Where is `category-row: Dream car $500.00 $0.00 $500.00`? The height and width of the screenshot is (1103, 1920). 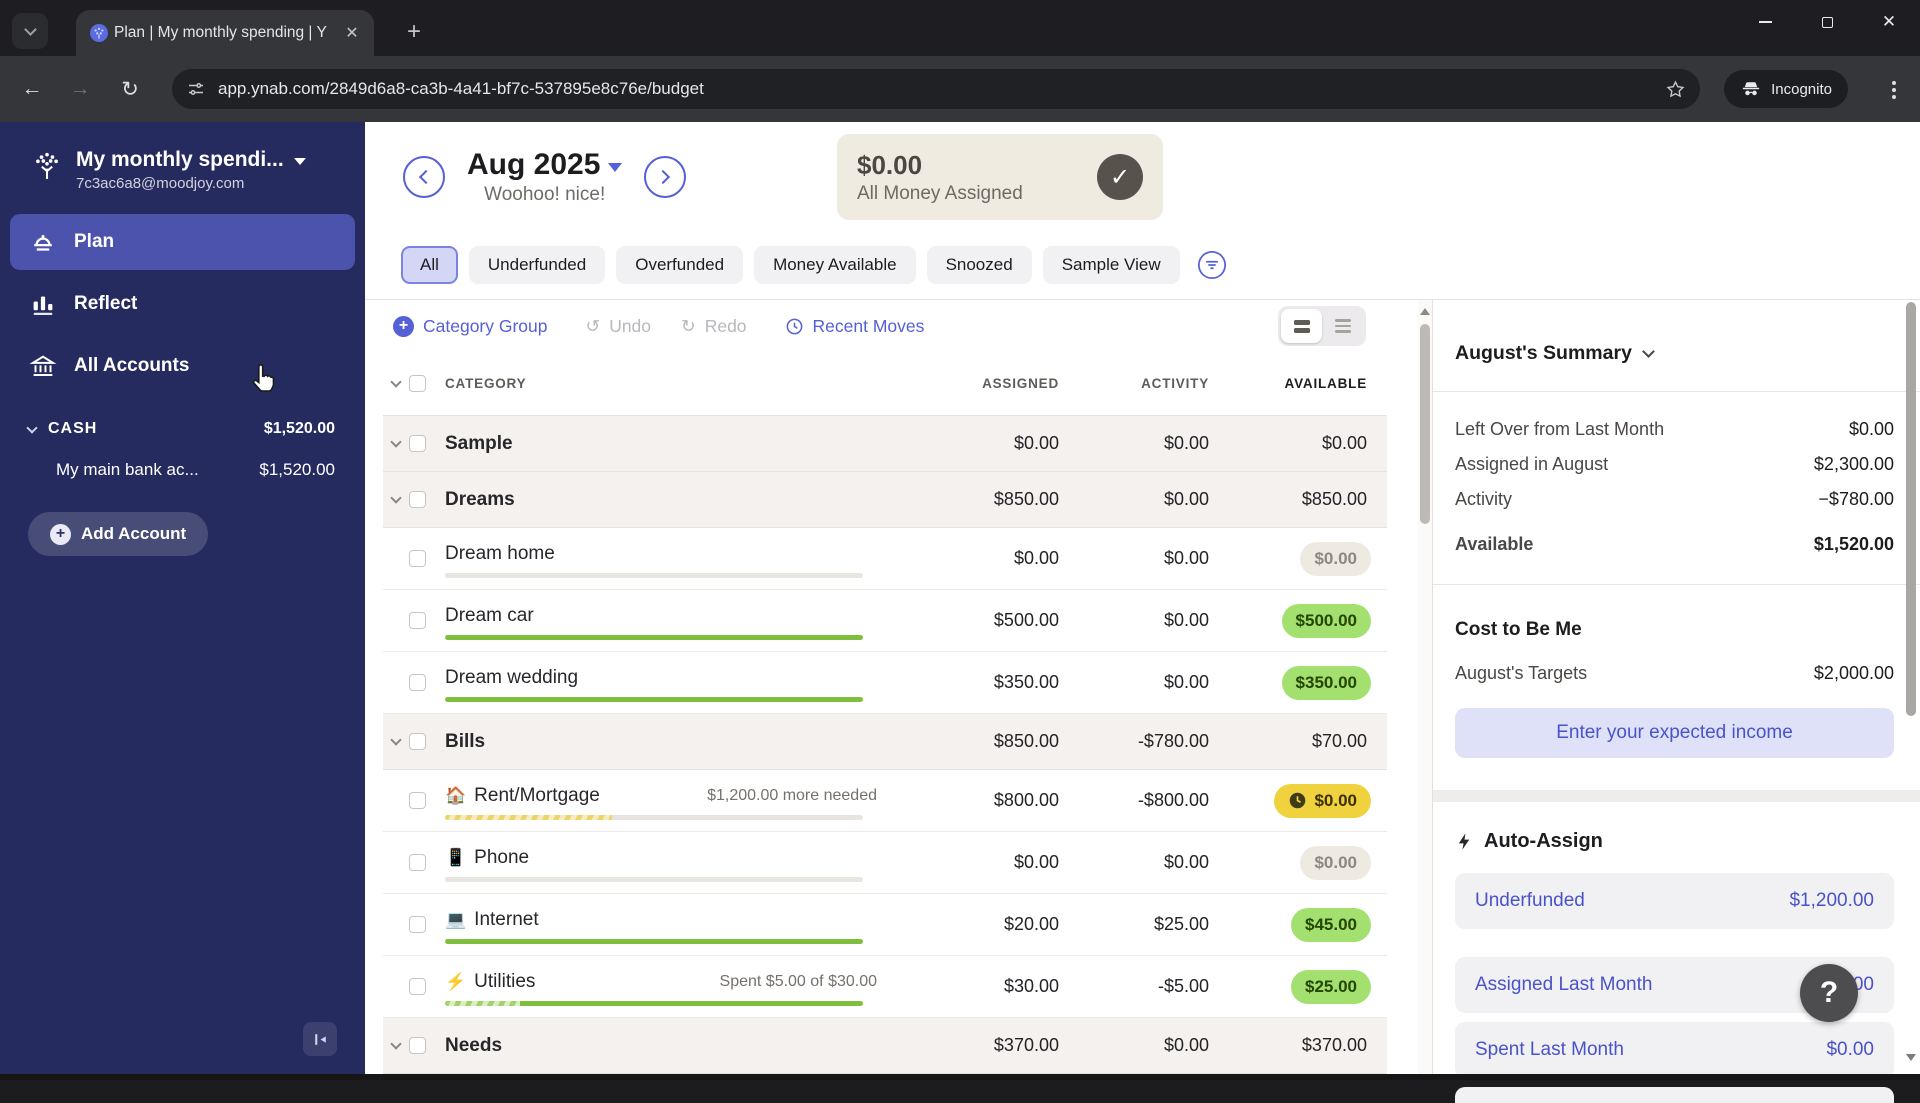
category-row: Dream car $500.00 $0.00 $500.00 is located at coordinates (885, 621).